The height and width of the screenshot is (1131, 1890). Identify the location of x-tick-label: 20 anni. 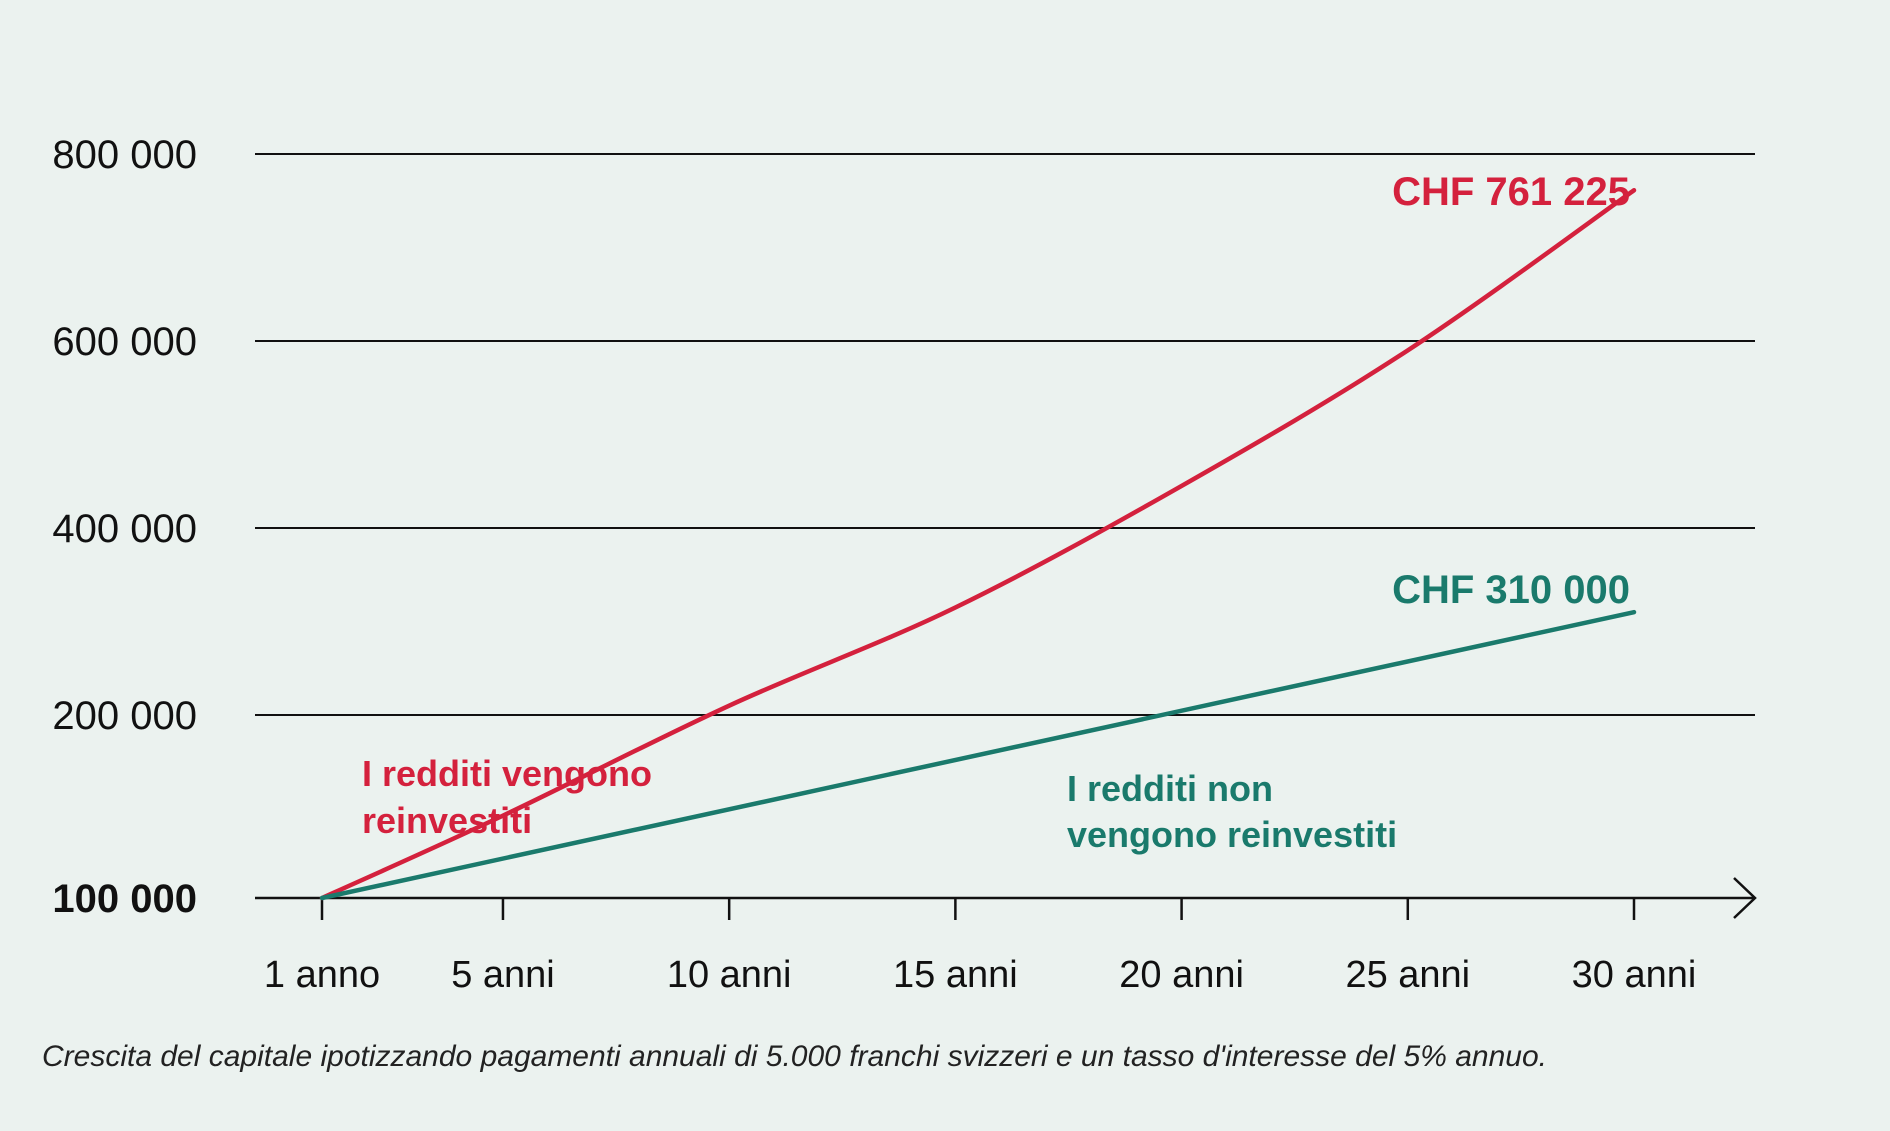
(1181, 975).